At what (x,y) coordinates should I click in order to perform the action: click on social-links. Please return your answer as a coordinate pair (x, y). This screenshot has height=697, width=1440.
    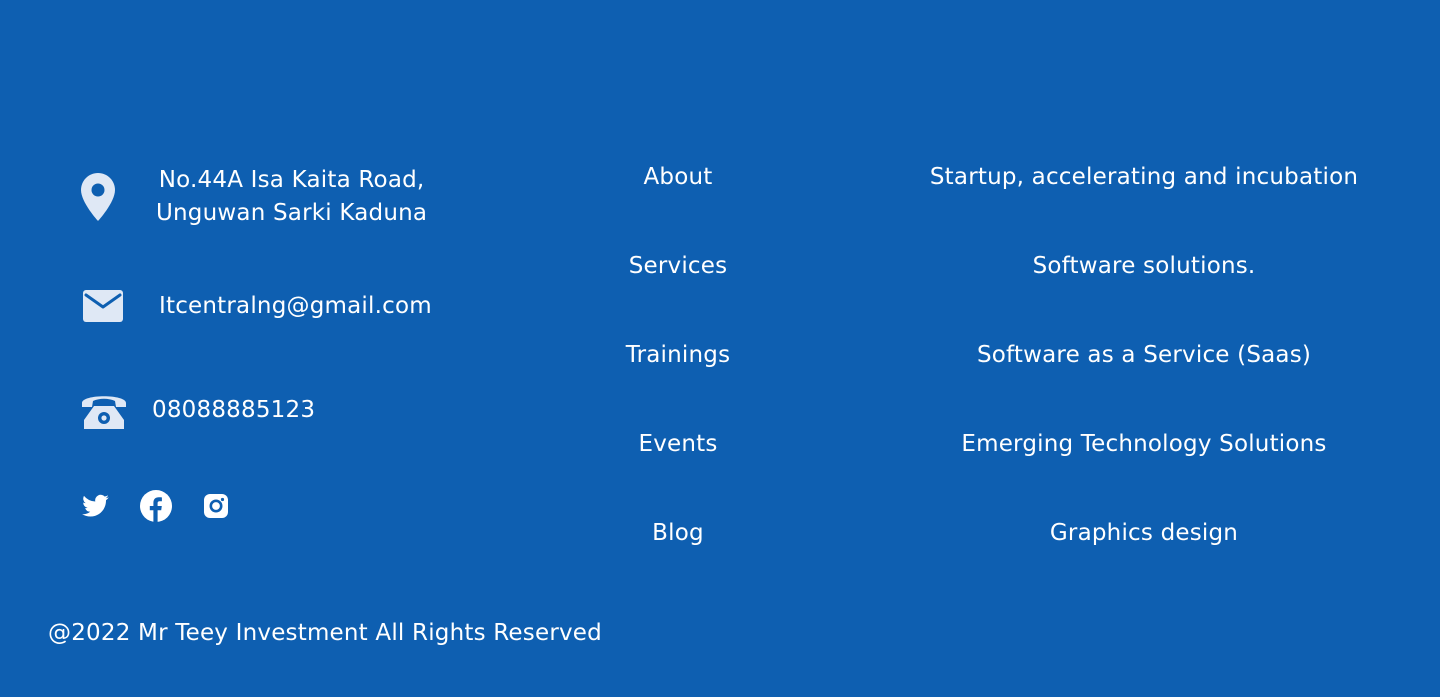
    Looking at the image, I should click on (156, 506).